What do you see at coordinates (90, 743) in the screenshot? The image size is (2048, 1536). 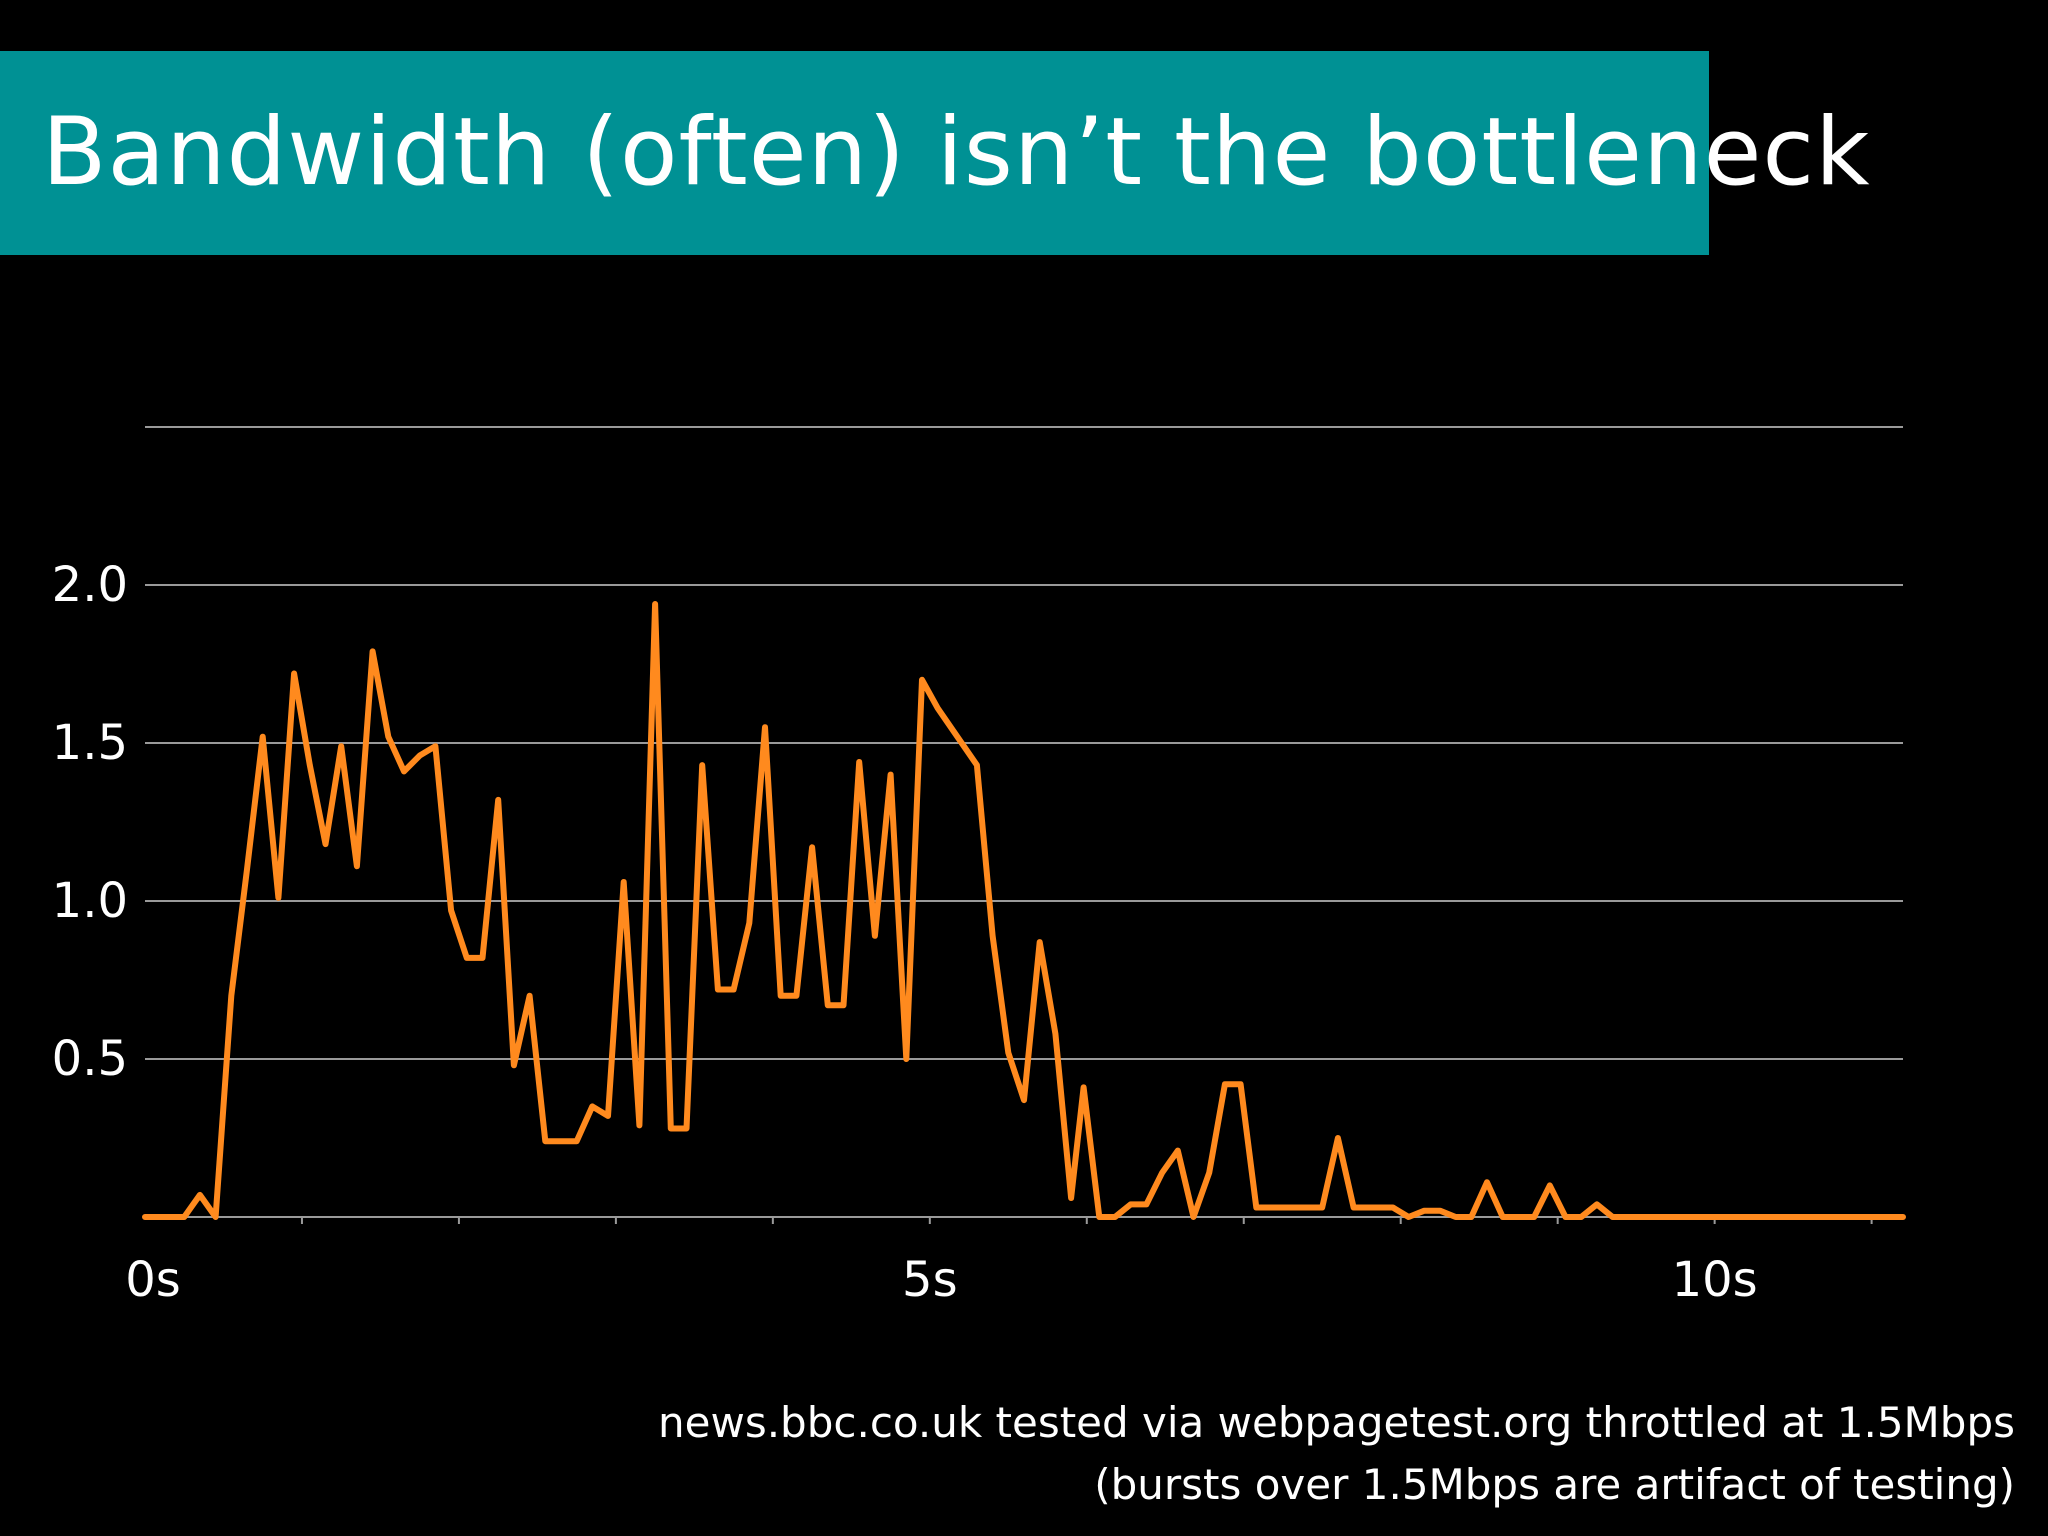 I see `y-tick-label: 1.5` at bounding box center [90, 743].